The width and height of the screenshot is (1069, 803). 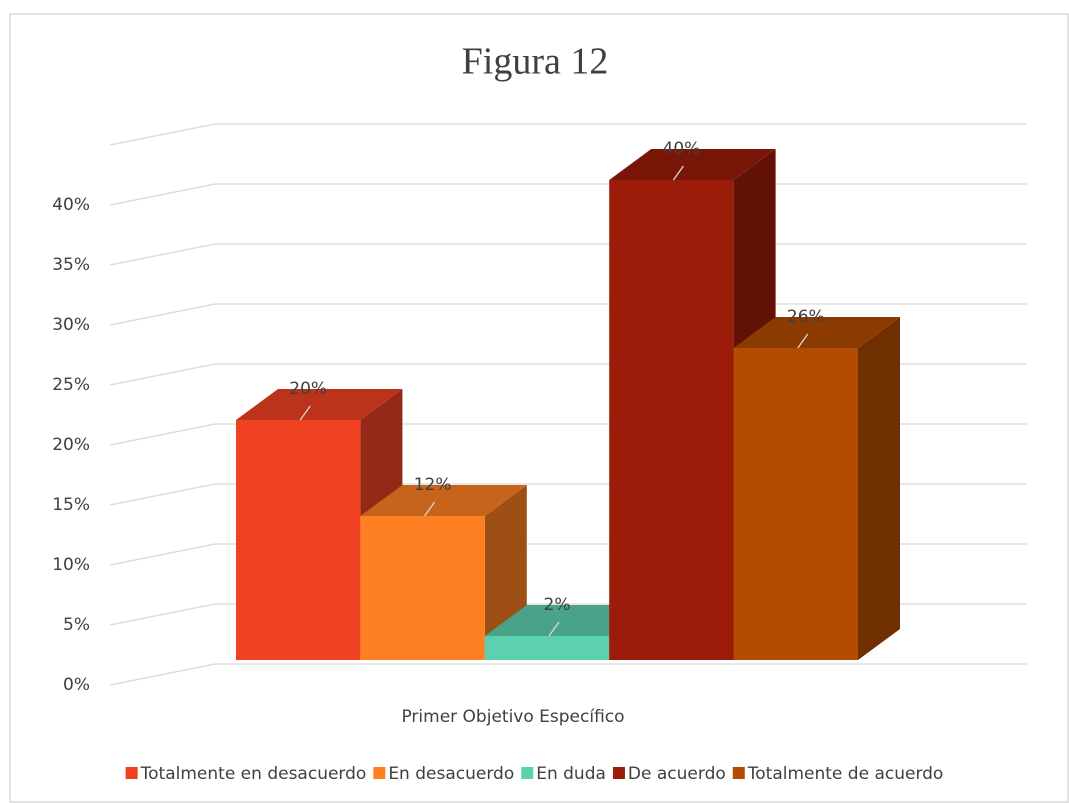 I want to click on bar: 26%, so click(x=816, y=483).